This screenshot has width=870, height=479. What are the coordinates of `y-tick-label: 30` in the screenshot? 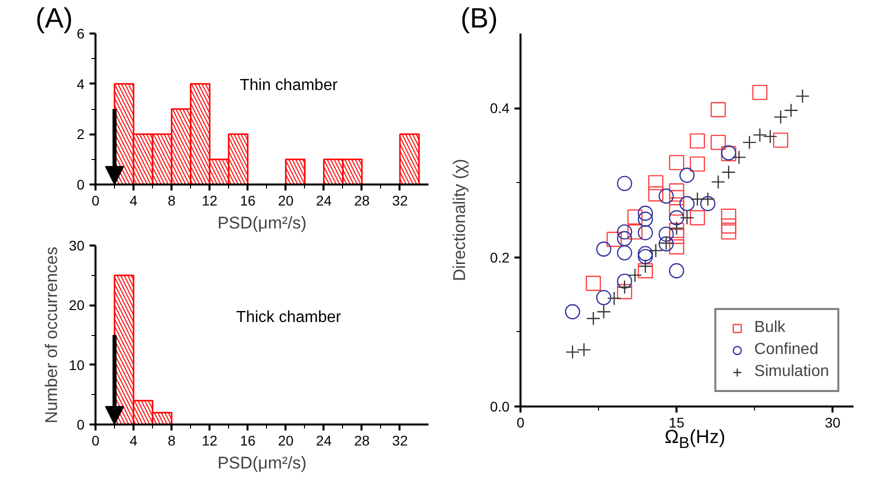 It's located at (76, 246).